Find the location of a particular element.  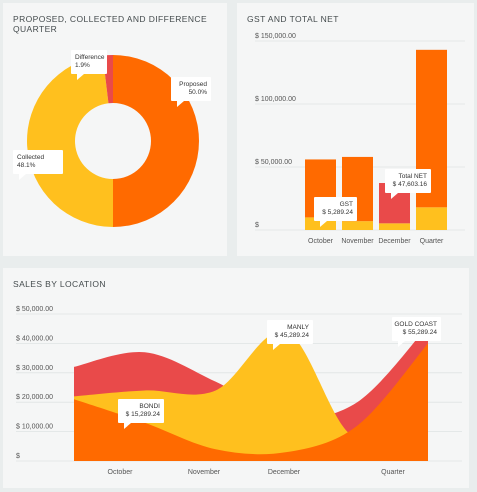

gst-tooltip-total-net-pointer is located at coordinates (394, 196).